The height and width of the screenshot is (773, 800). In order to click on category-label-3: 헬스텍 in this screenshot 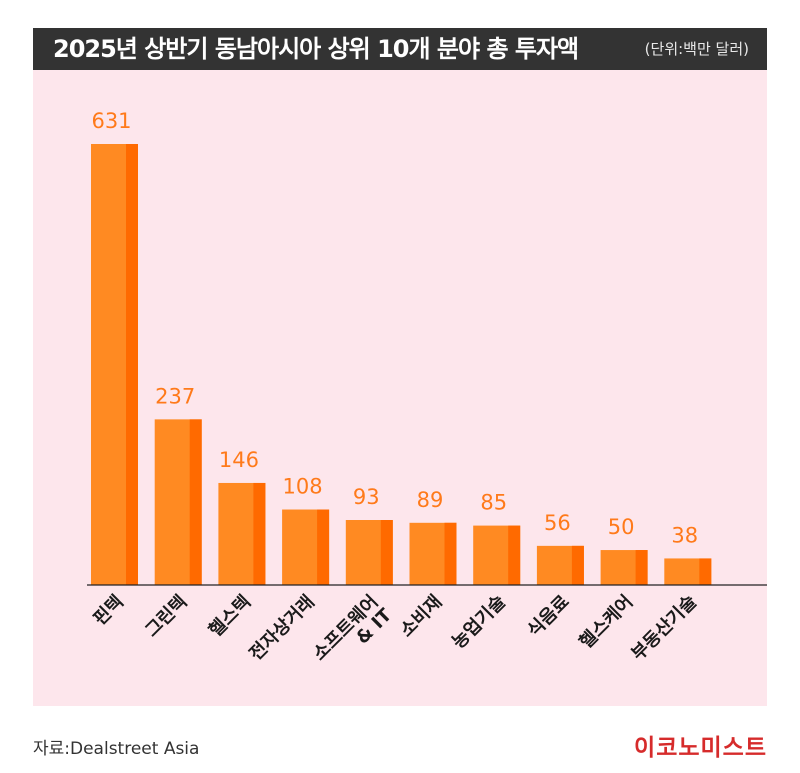, I will do `click(230, 616)`.